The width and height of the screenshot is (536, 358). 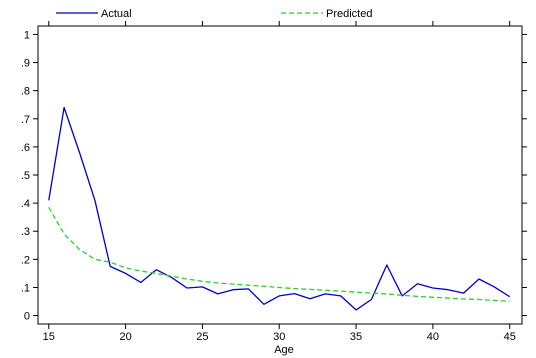 I want to click on top-axis-ticks, so click(x=279, y=23).